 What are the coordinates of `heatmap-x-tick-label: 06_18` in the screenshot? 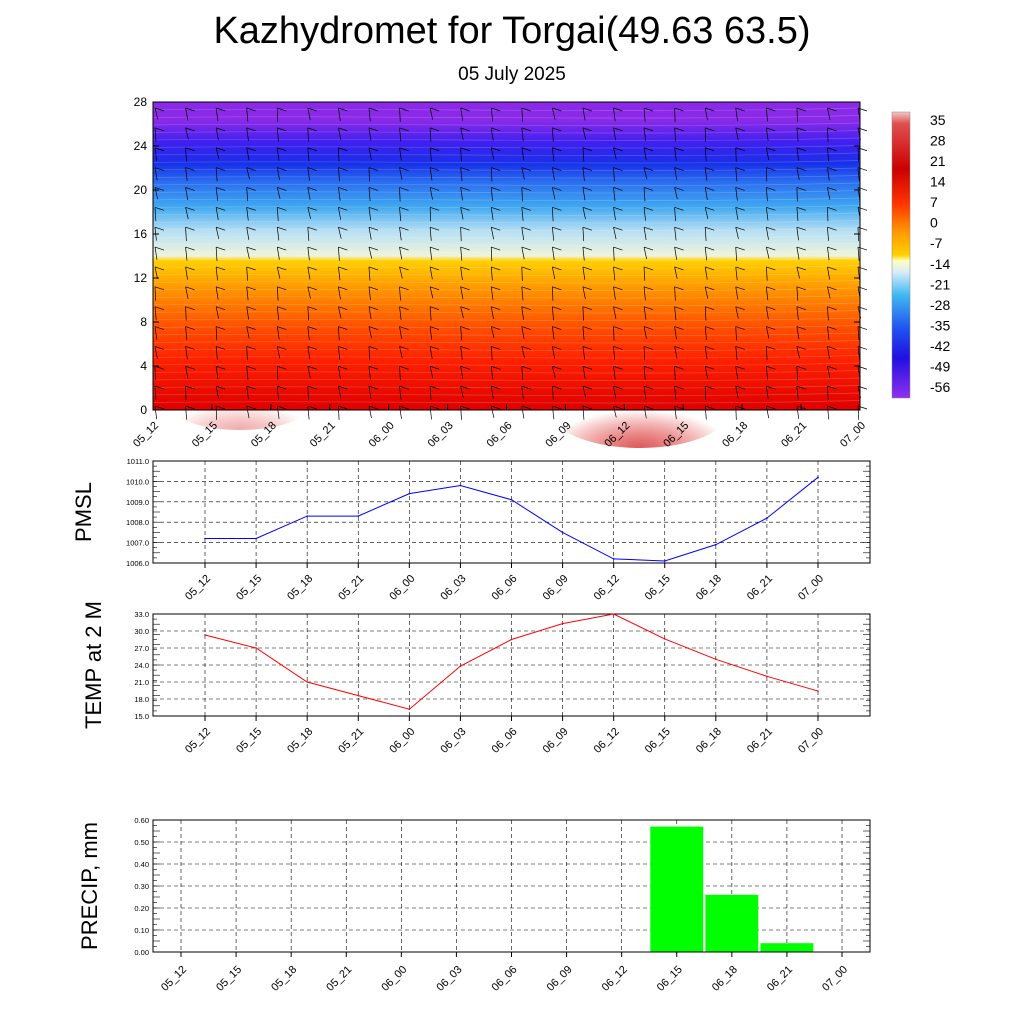 It's located at (735, 435).